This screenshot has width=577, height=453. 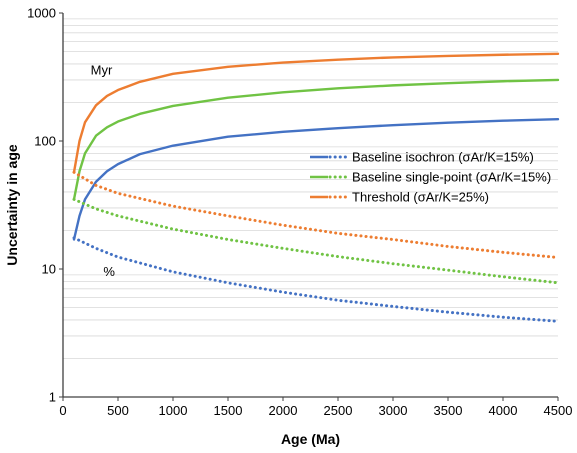 I want to click on x-tick-label: 2500, so click(x=338, y=410).